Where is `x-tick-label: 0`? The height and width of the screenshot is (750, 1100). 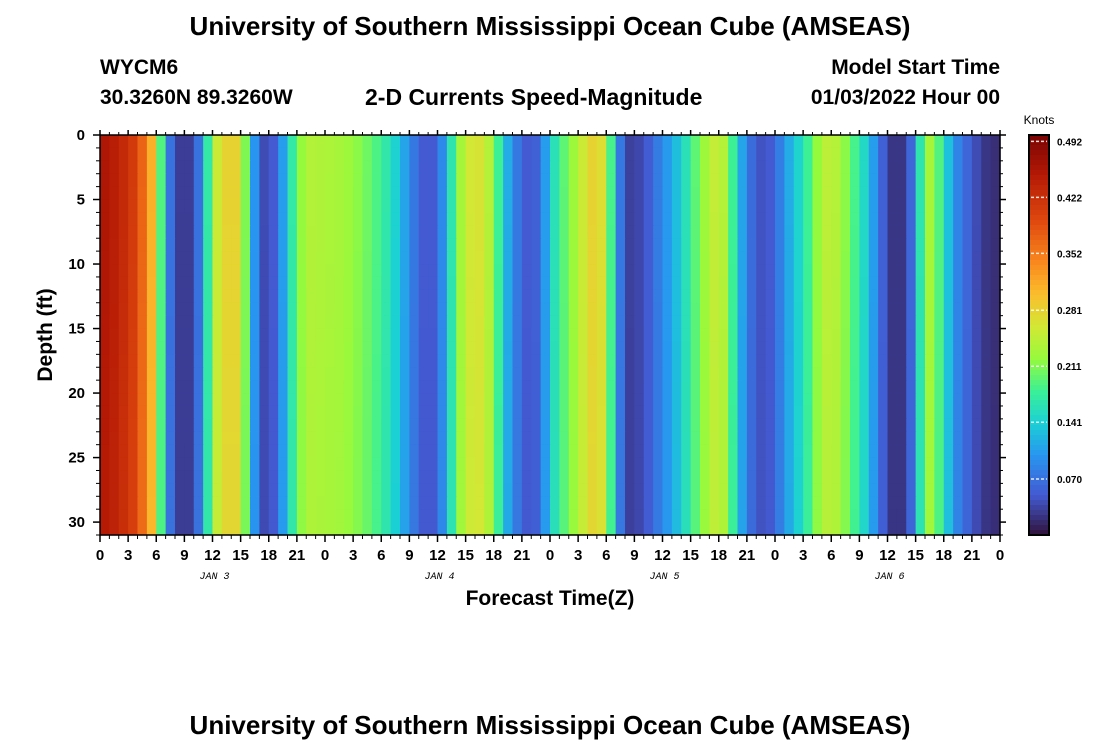
x-tick-label: 0 is located at coordinates (550, 555).